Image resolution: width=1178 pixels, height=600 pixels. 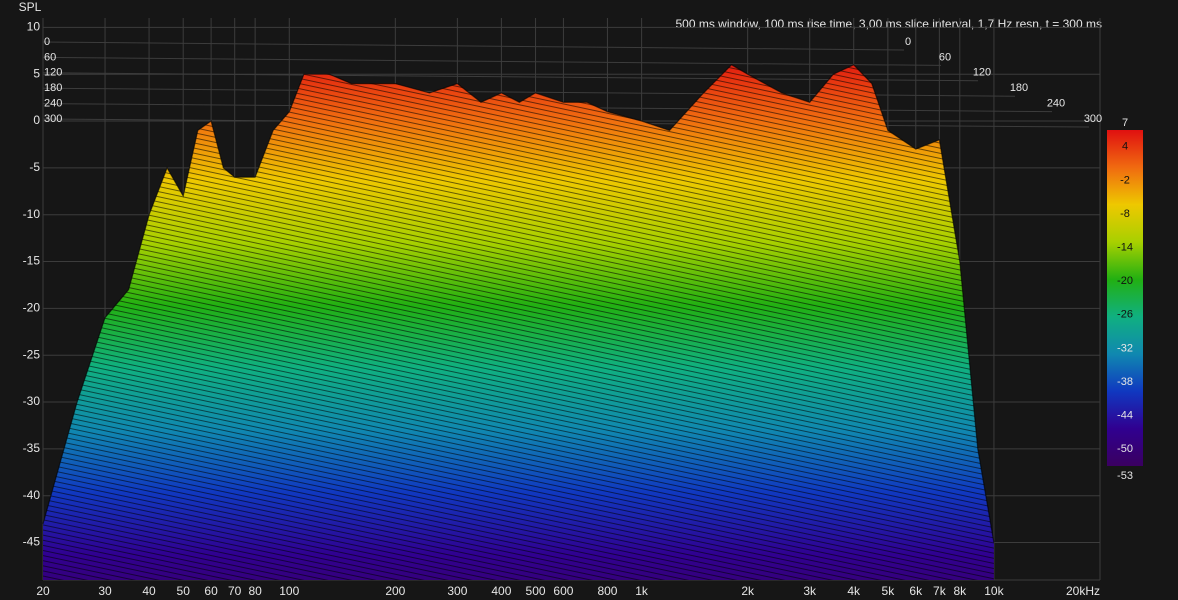 I want to click on x-tick-label: 3k, so click(x=810, y=591).